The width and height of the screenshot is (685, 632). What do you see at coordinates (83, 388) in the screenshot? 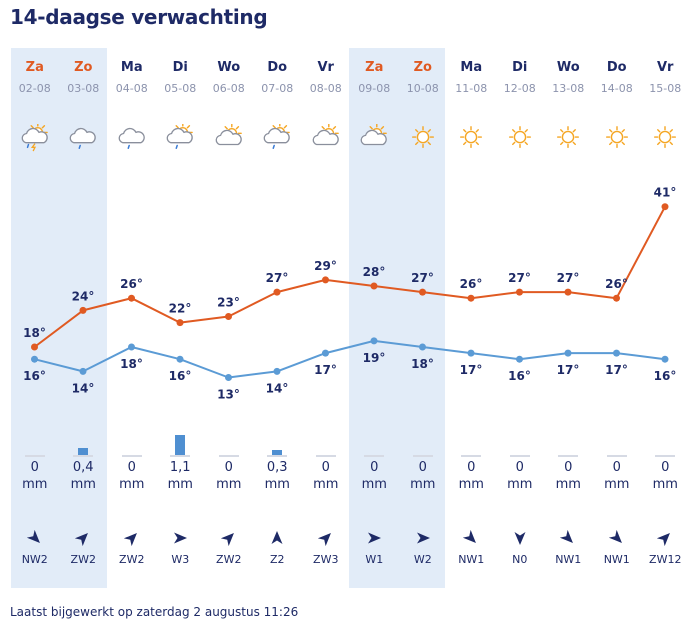
I see `min-temp-label: 14°` at bounding box center [83, 388].